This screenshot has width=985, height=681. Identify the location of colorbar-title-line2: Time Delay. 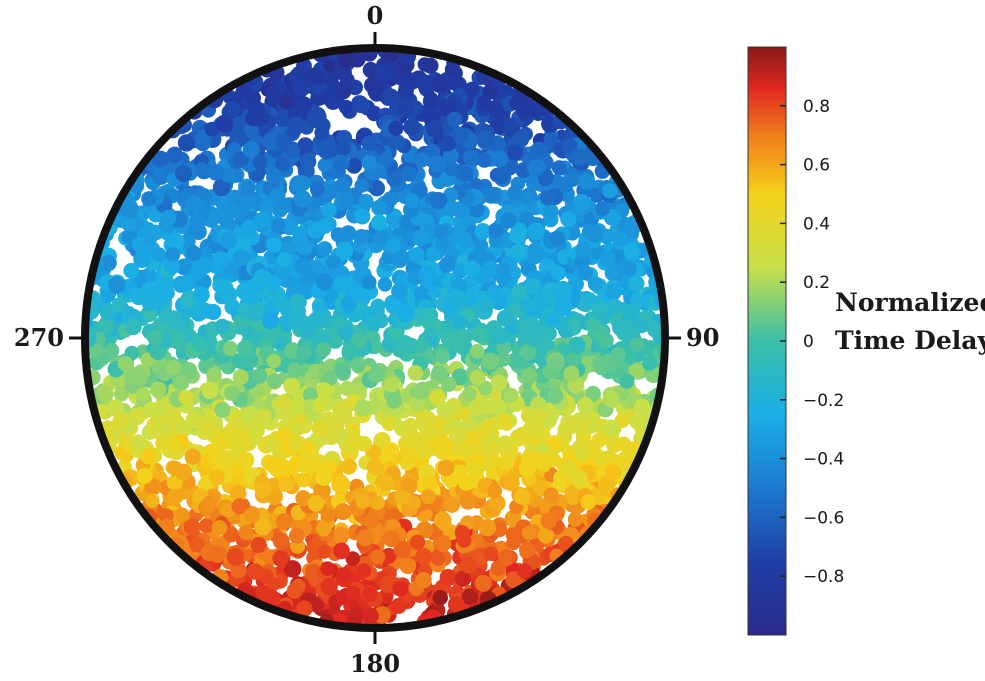
(910, 340).